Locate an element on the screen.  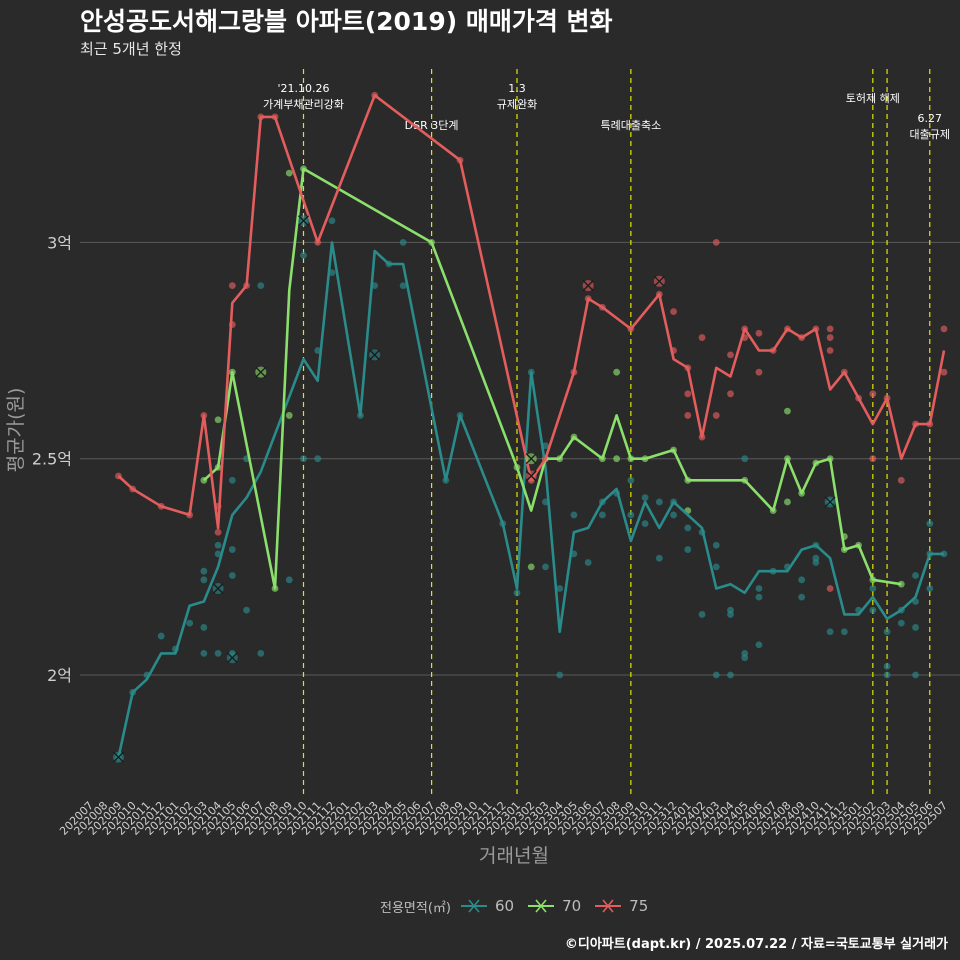
legend-label-75: 75 is located at coordinates (639, 906).